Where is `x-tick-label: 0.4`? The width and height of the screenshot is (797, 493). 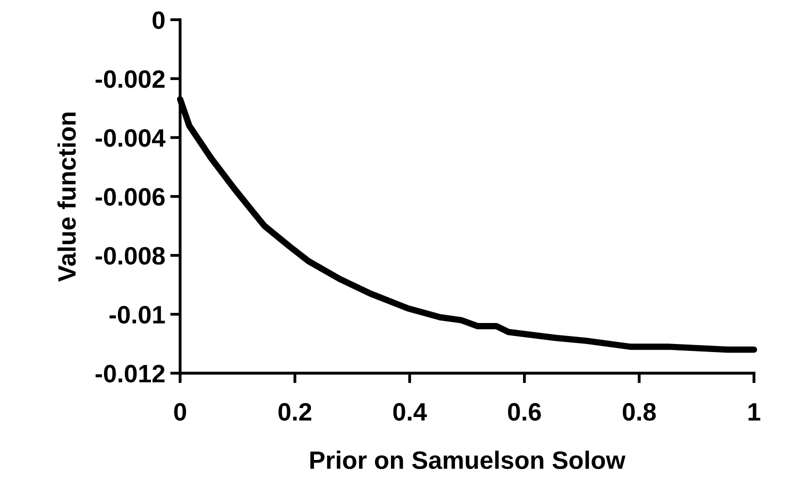 x-tick-label: 0.4 is located at coordinates (410, 412).